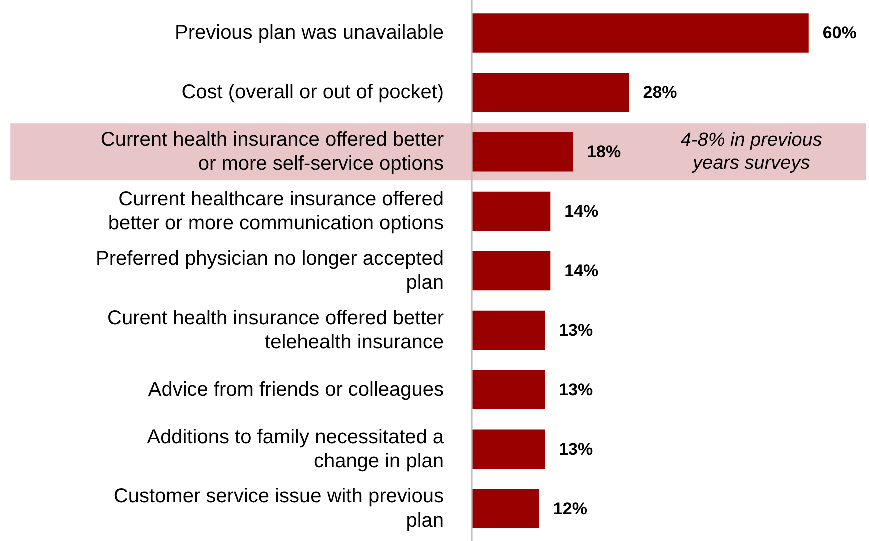 The height and width of the screenshot is (541, 869). Describe the element at coordinates (660, 92) in the screenshot. I see `data-label: 28%` at that location.